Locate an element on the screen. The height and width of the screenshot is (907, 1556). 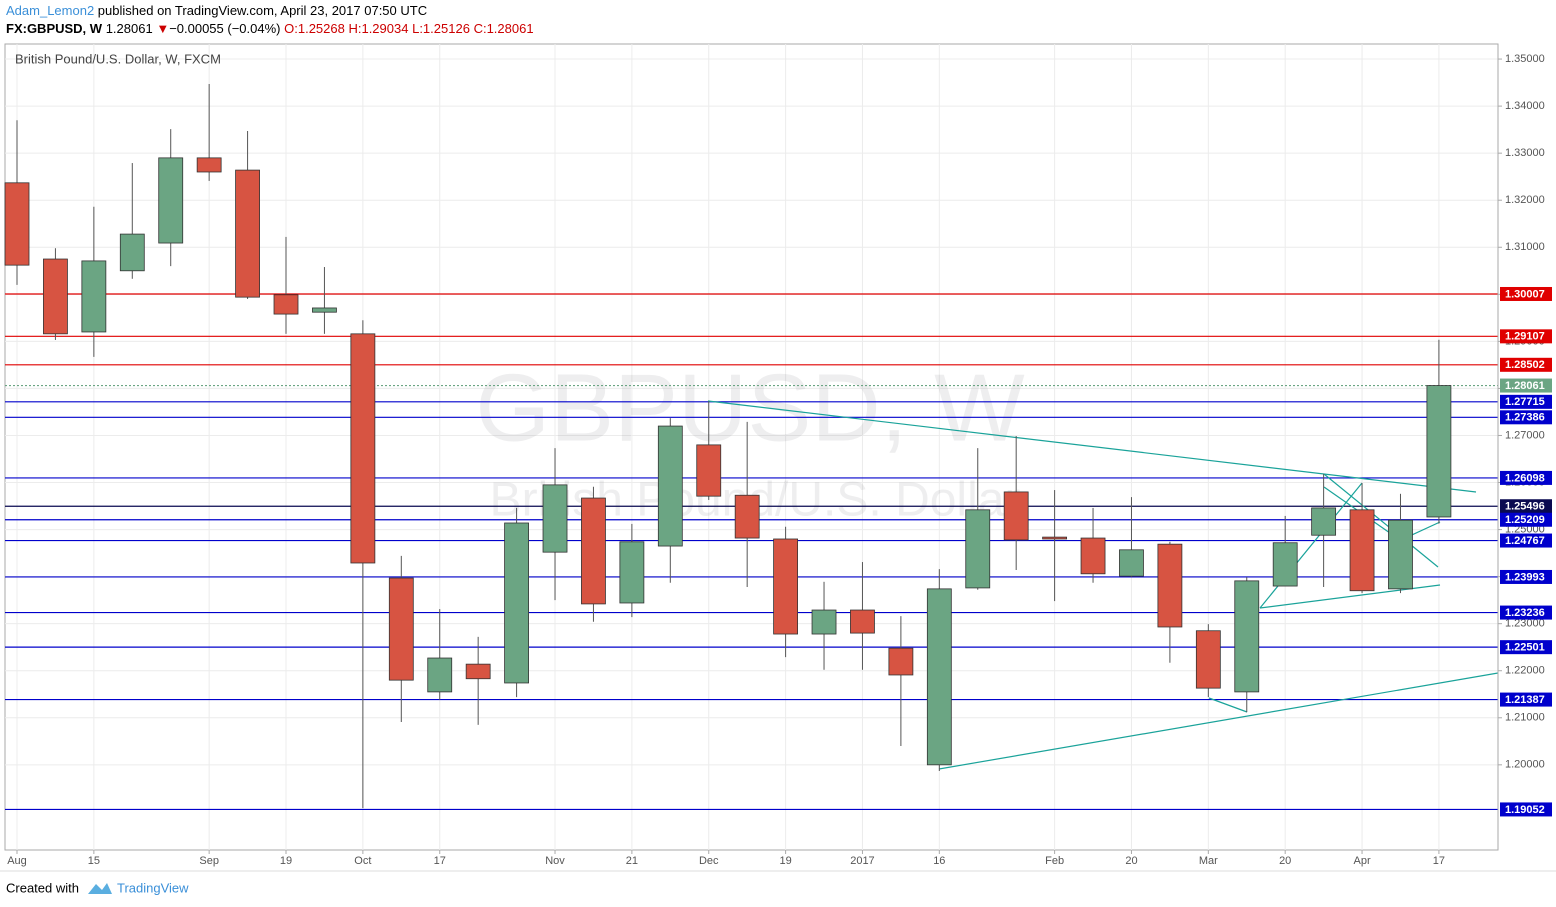
x-tick-label: Feb is located at coordinates (1054, 861).